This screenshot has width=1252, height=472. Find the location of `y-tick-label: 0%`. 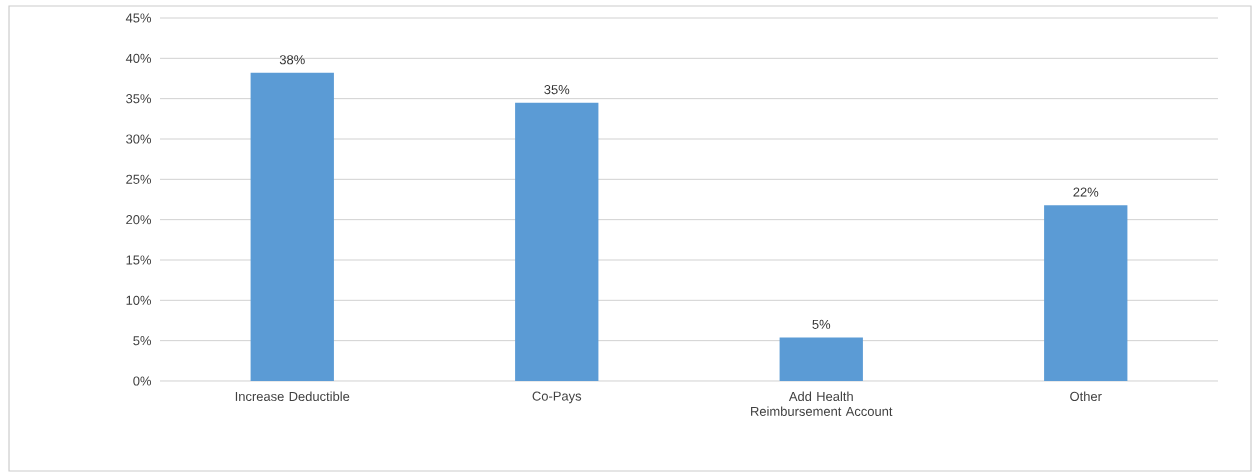

y-tick-label: 0% is located at coordinates (142, 381).